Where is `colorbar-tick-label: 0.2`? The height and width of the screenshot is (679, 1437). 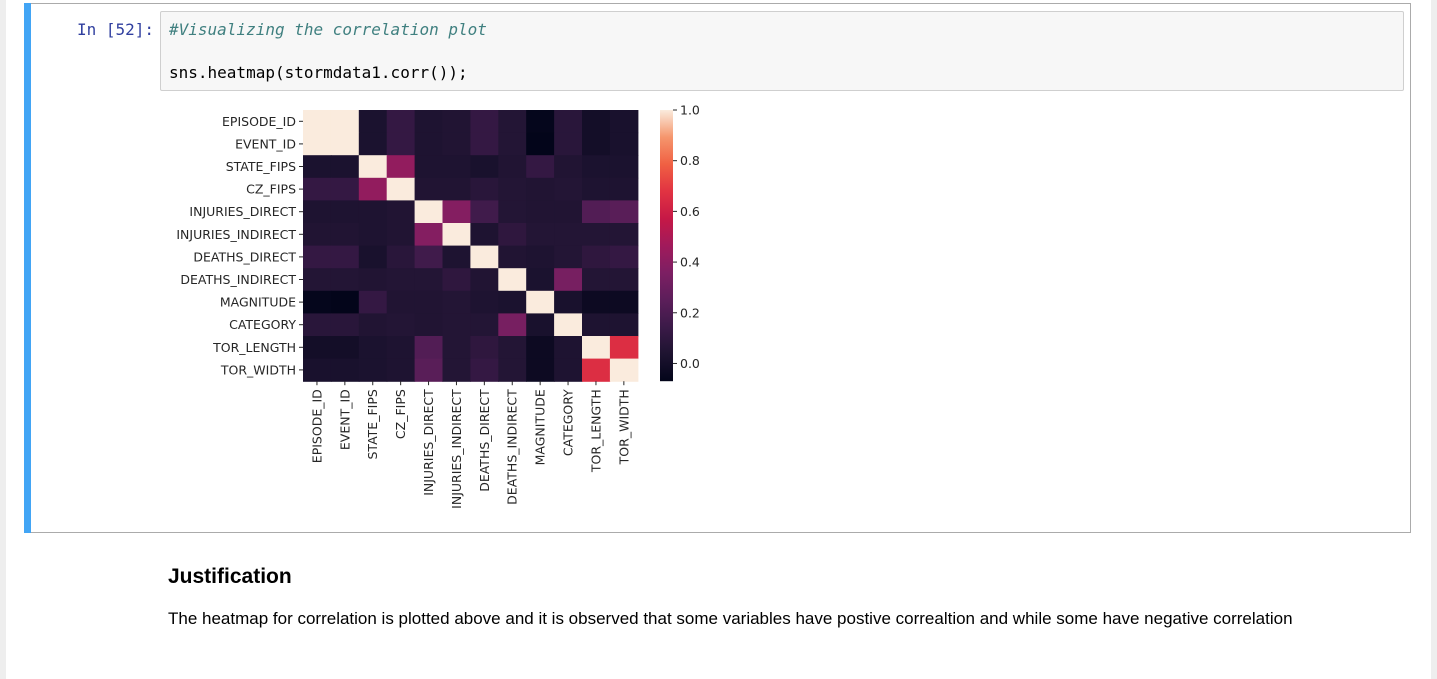
colorbar-tick-label: 0.2 is located at coordinates (690, 312).